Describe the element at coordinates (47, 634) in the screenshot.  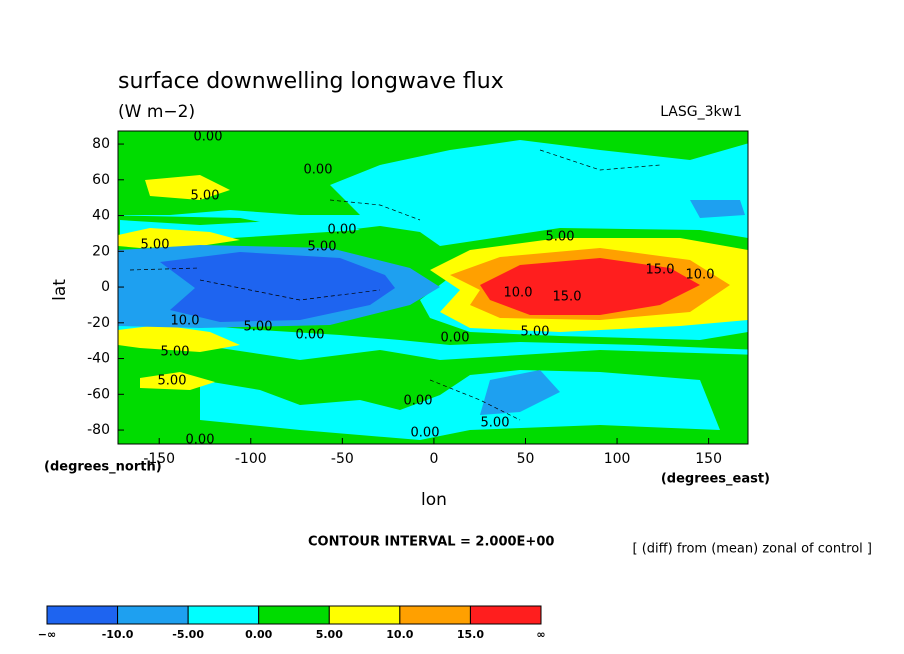
I see `colorbar-label: −∞` at that location.